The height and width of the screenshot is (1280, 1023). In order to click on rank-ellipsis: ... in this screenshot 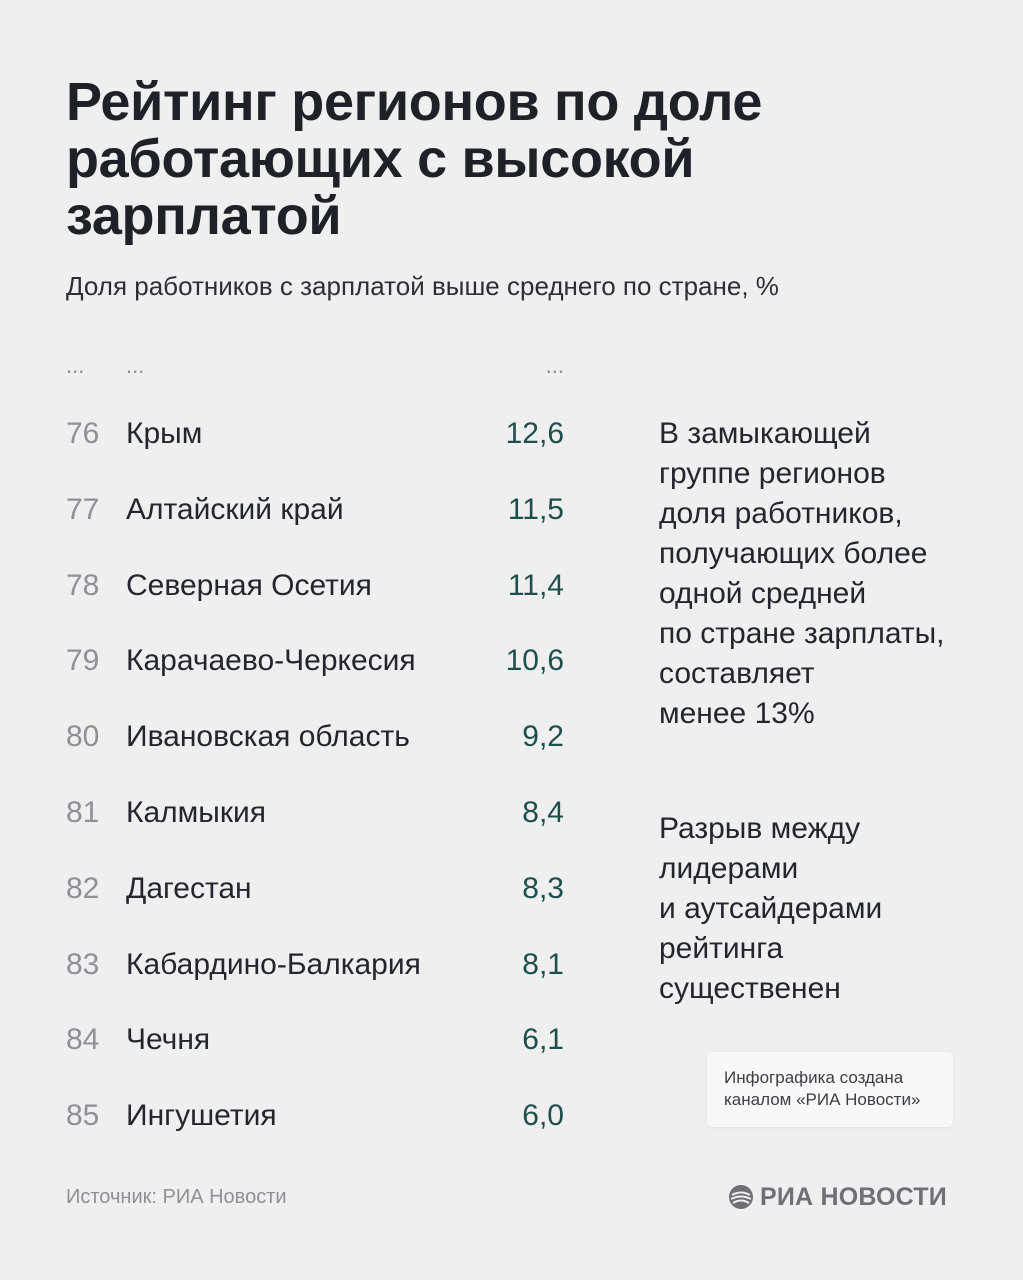, I will do `click(75, 365)`.